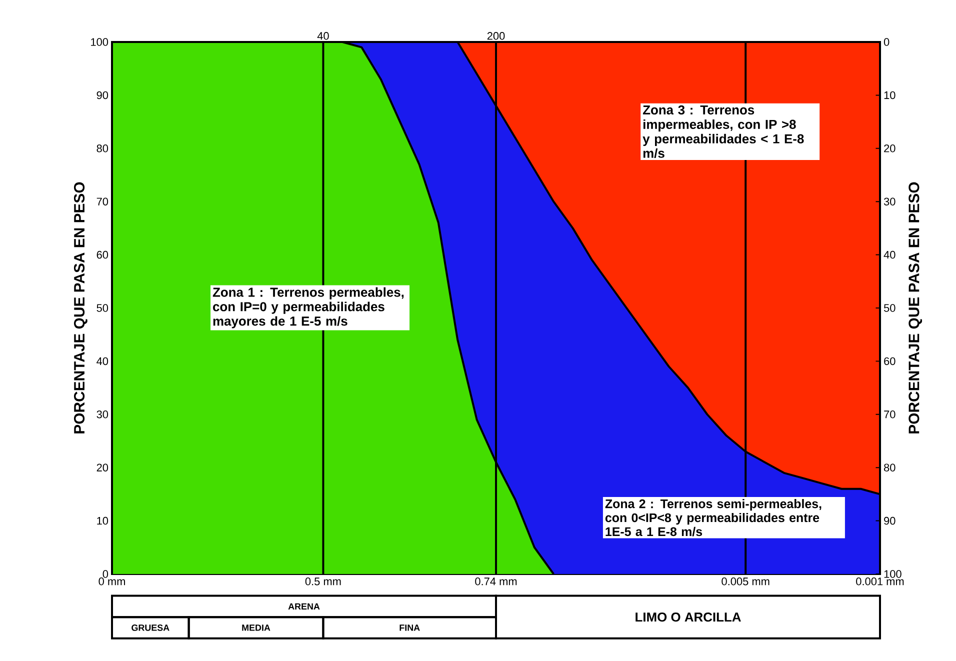 This screenshot has width=956, height=661. I want to click on y2-tick-label: 70, so click(890, 414).